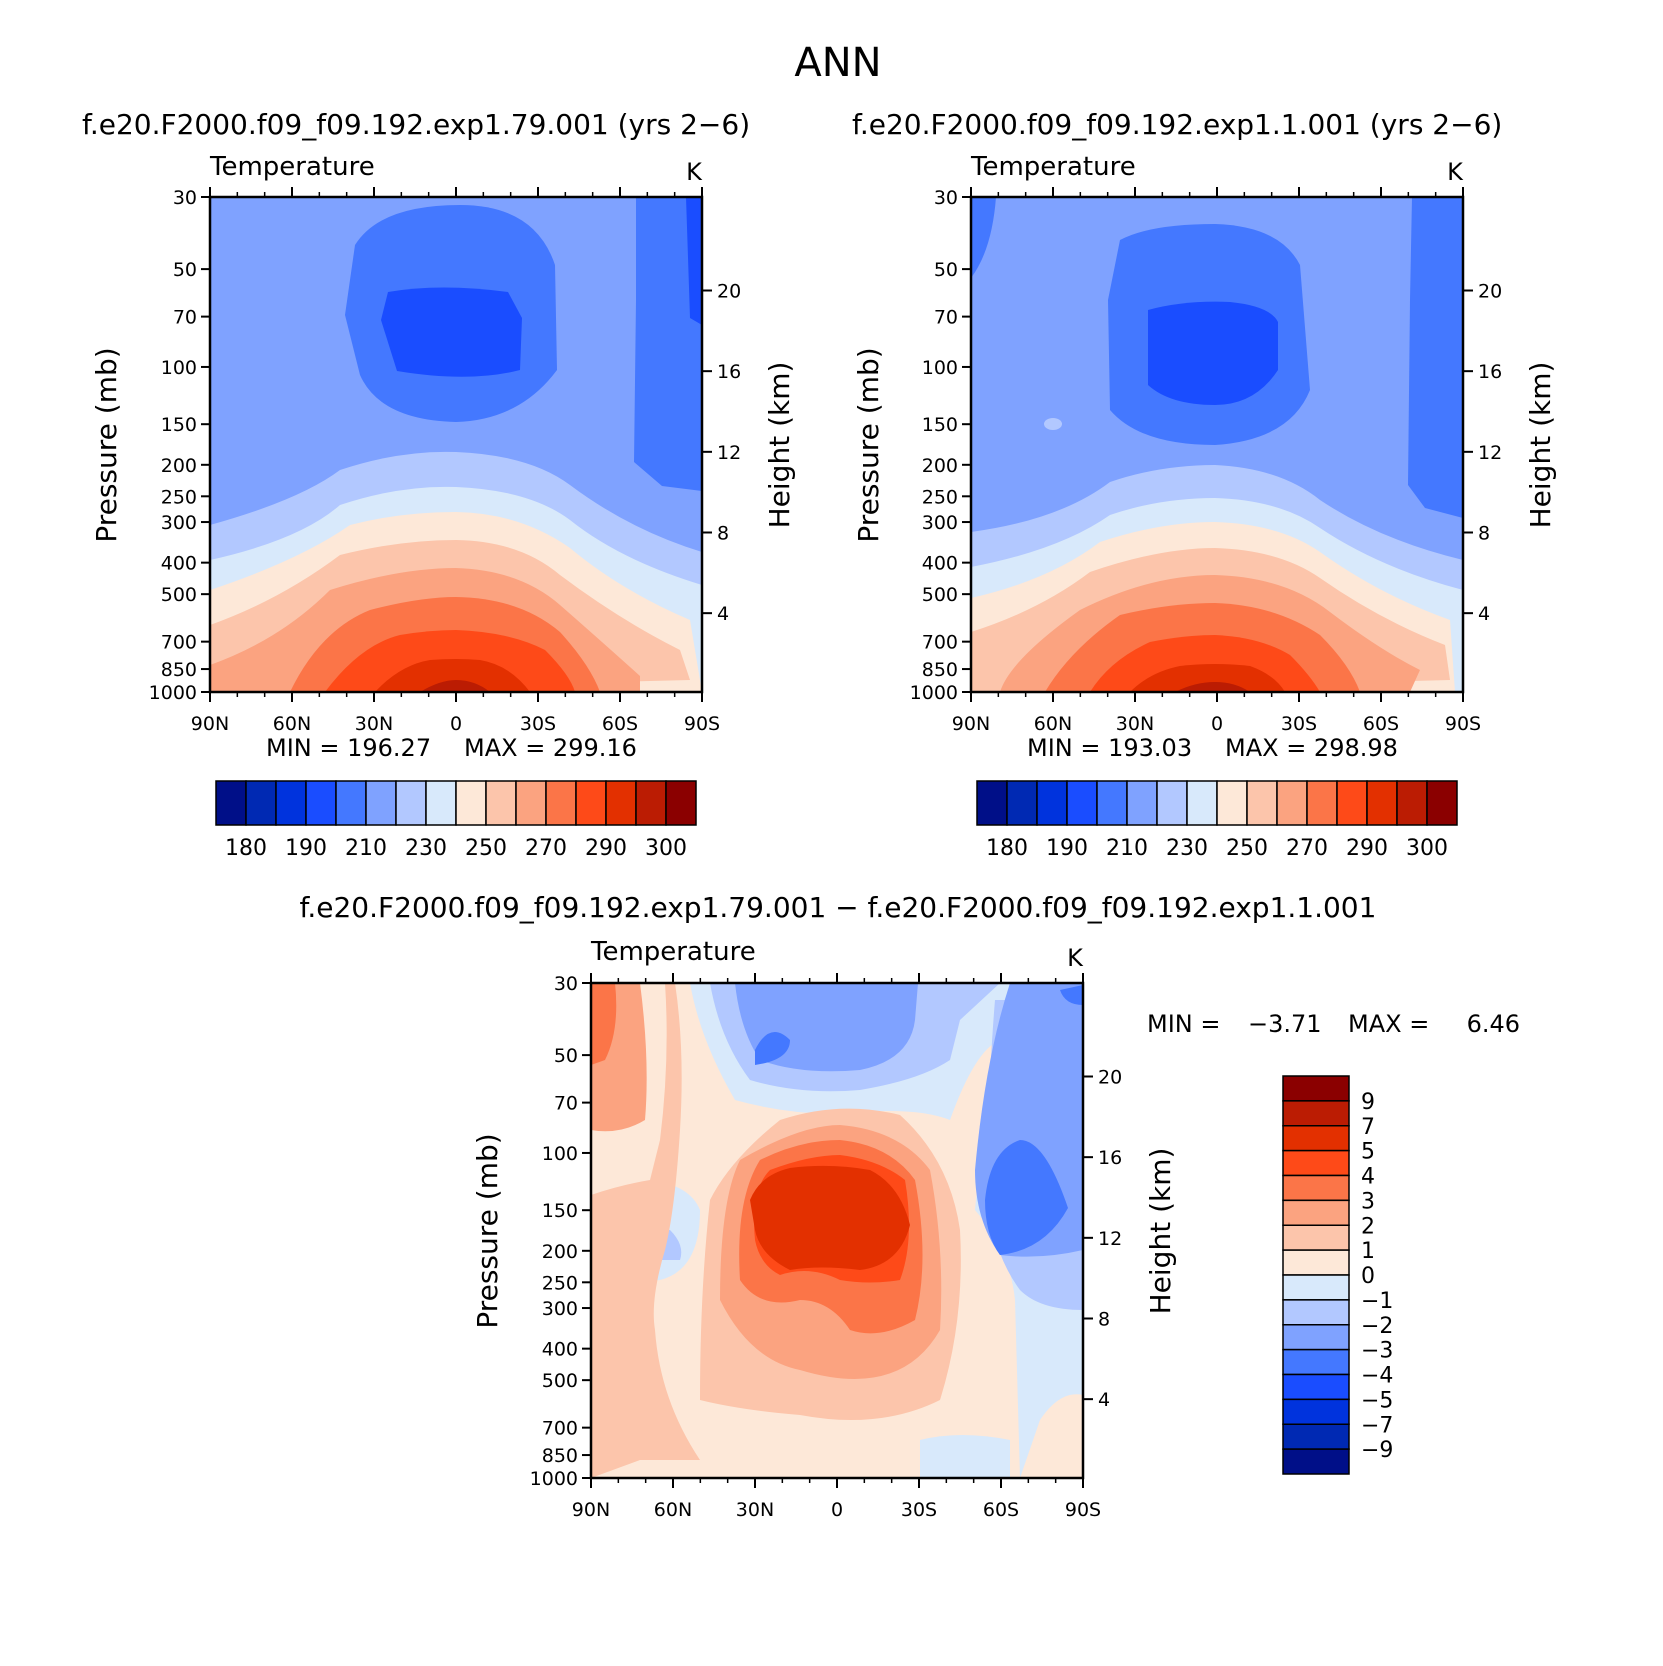 This screenshot has width=1663, height=1666. I want to click on panel-a-ytick-label: 30, so click(185, 198).